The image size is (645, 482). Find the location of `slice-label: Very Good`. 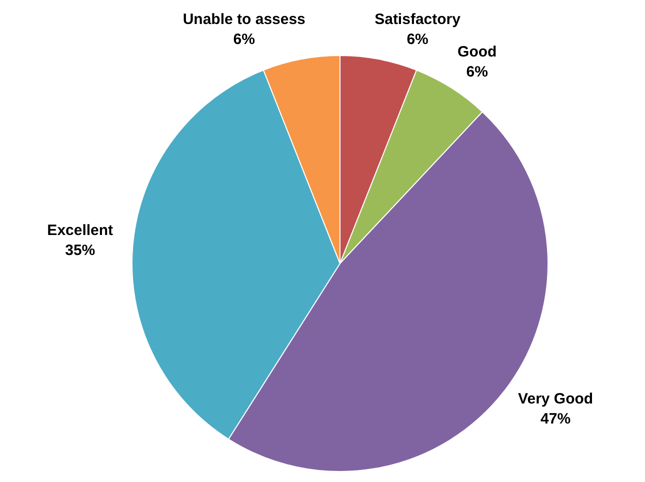

slice-label: Very Good is located at coordinates (556, 399).